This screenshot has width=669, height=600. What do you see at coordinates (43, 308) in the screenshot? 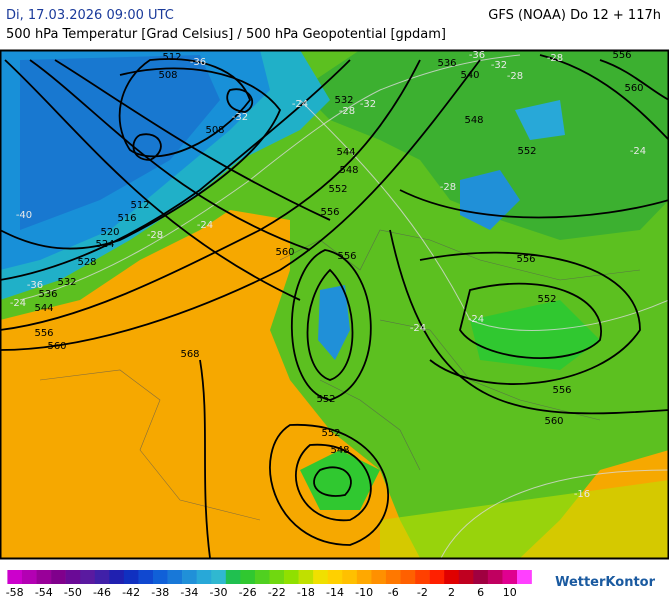
I see `contour-label: 544` at bounding box center [43, 308].